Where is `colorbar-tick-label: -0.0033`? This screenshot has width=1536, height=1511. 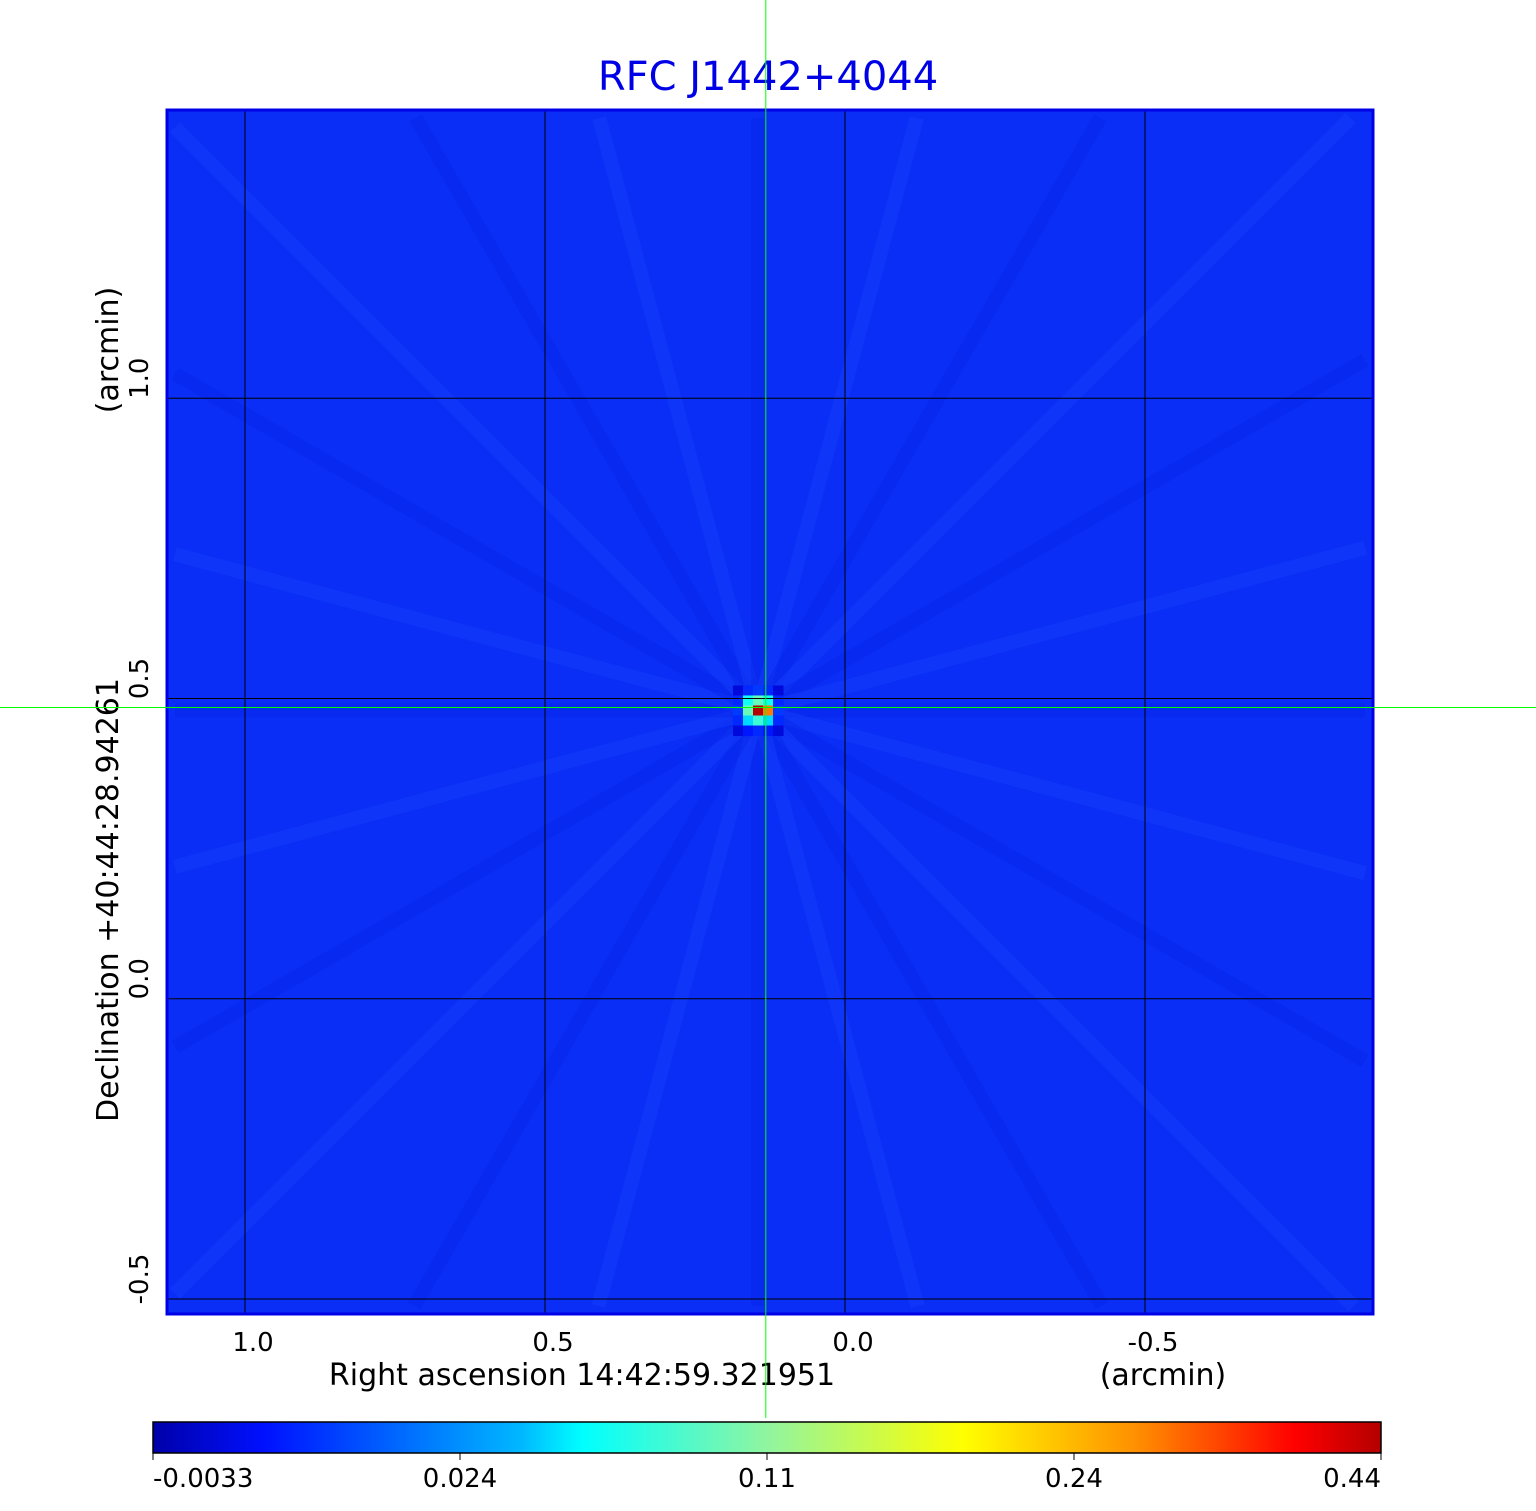
colorbar-tick-label: -0.0033 is located at coordinates (203, 1479).